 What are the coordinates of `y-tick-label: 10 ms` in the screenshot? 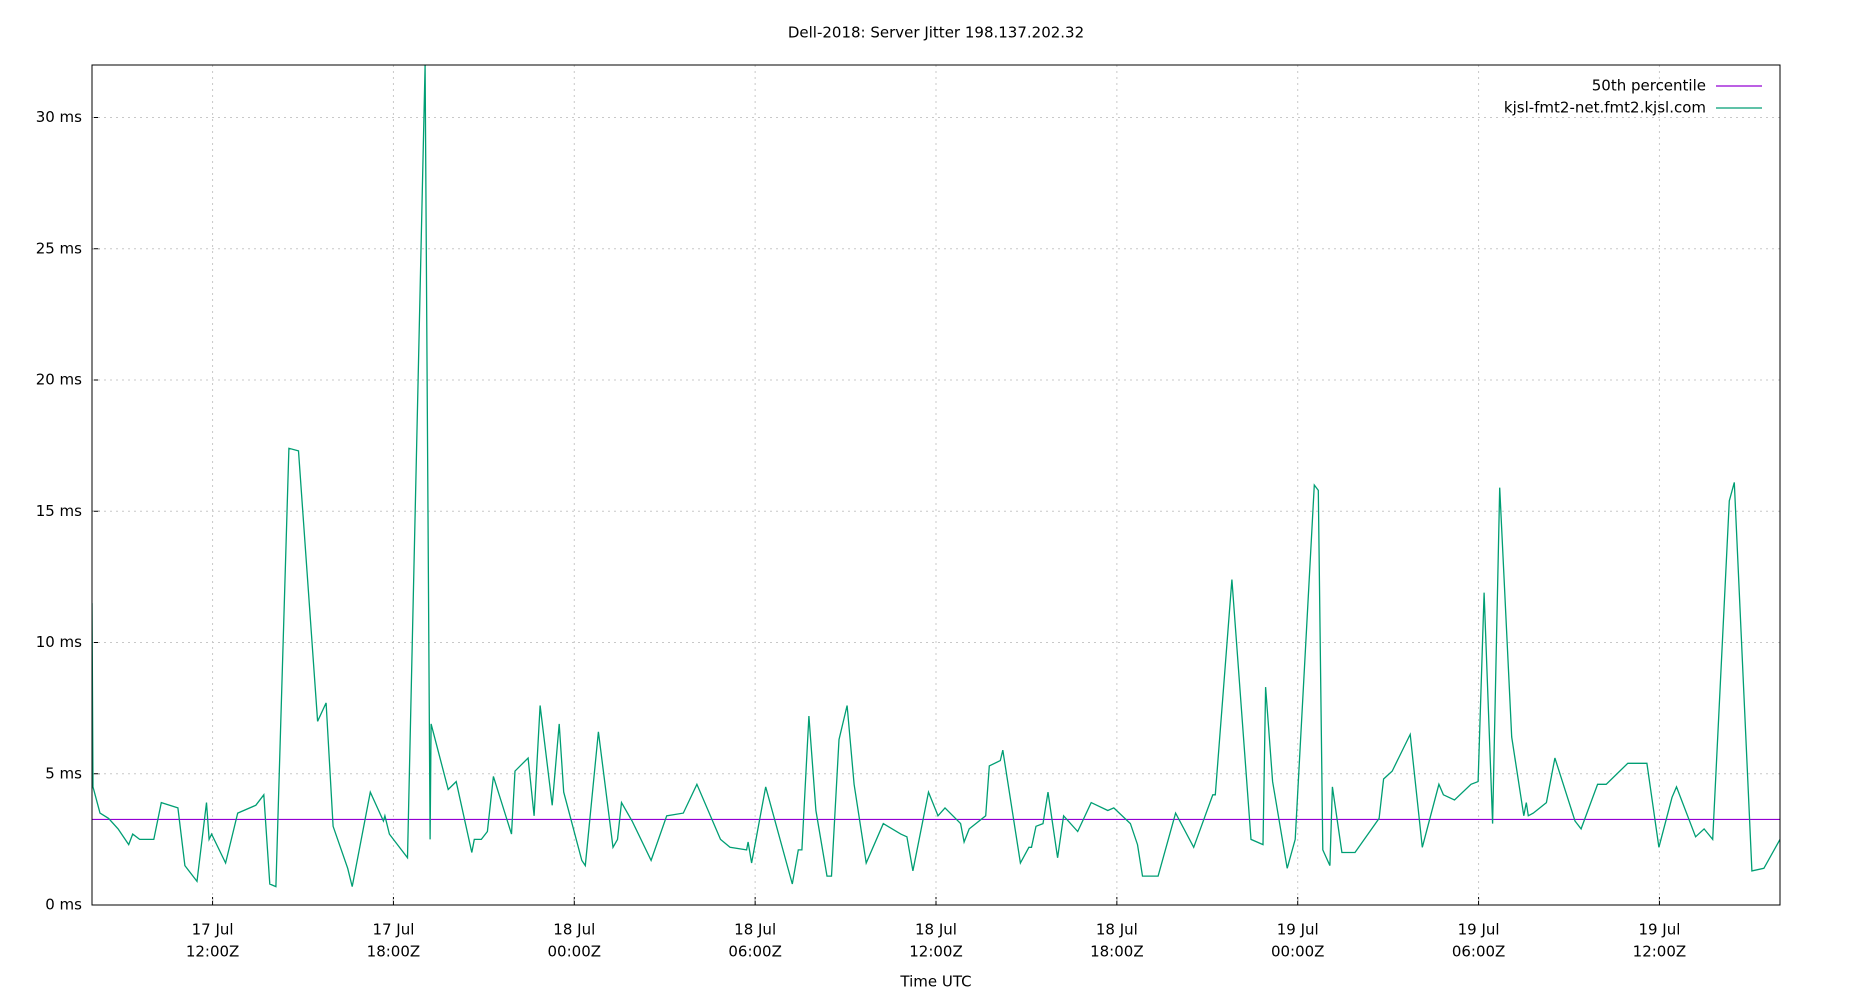 It's located at (59, 642).